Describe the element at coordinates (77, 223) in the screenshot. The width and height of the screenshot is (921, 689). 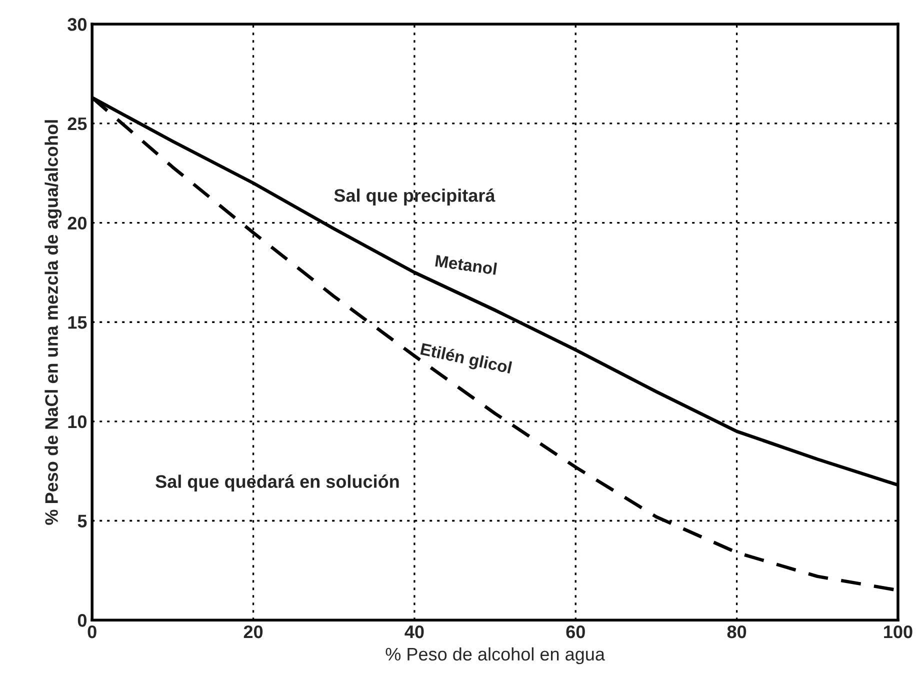
I see `y-tick-label: 20` at that location.